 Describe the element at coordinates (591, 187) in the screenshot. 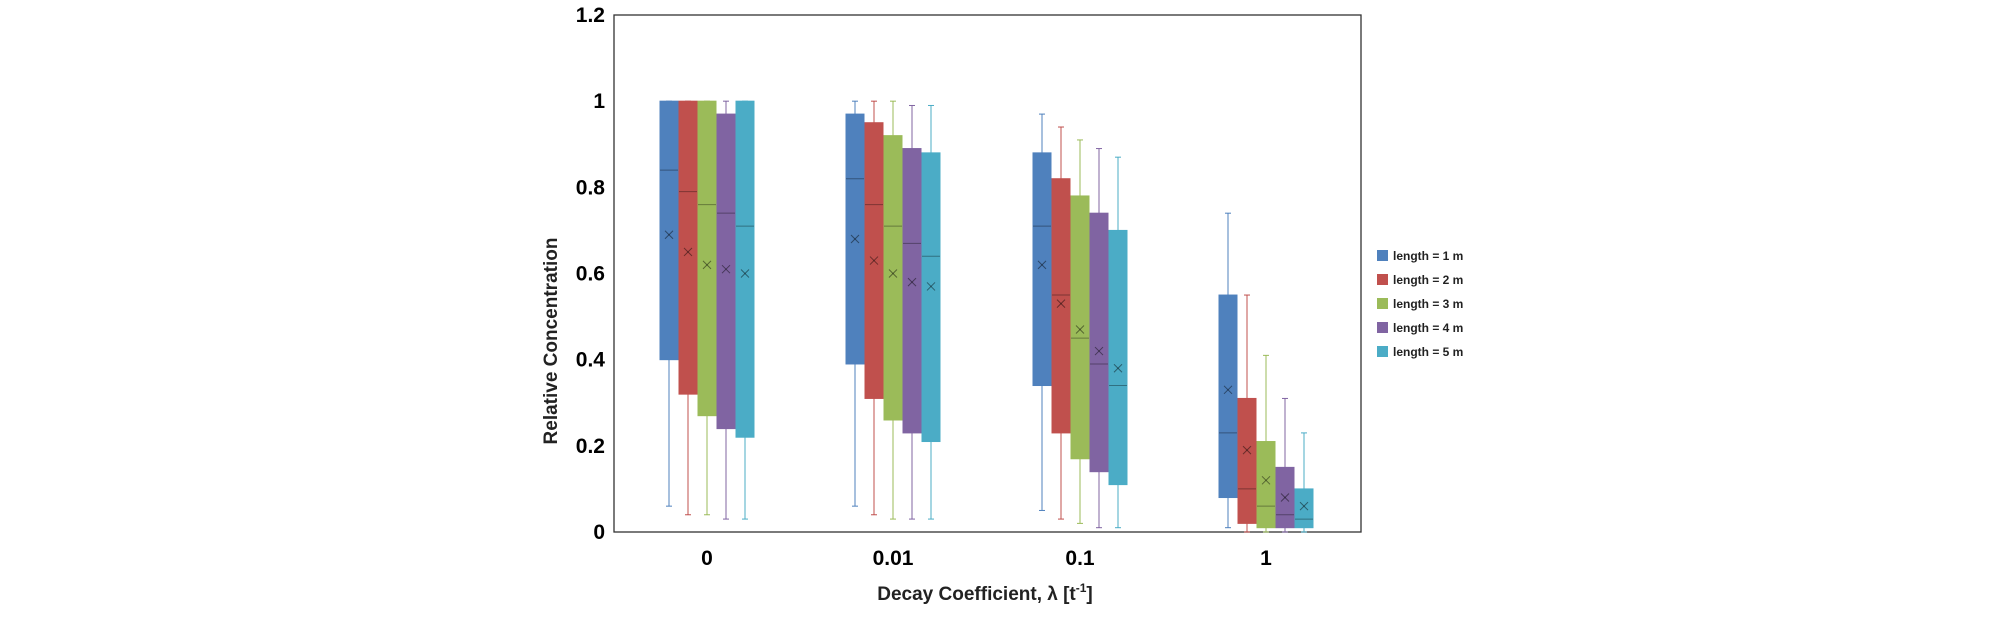

I see `y-tick-label: 0.8` at that location.